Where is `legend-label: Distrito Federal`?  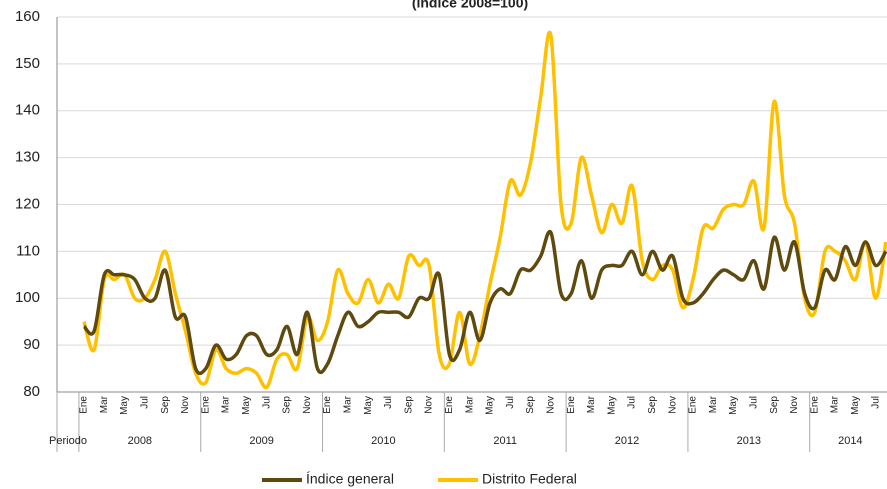
legend-label: Distrito Federal is located at coordinates (529, 479).